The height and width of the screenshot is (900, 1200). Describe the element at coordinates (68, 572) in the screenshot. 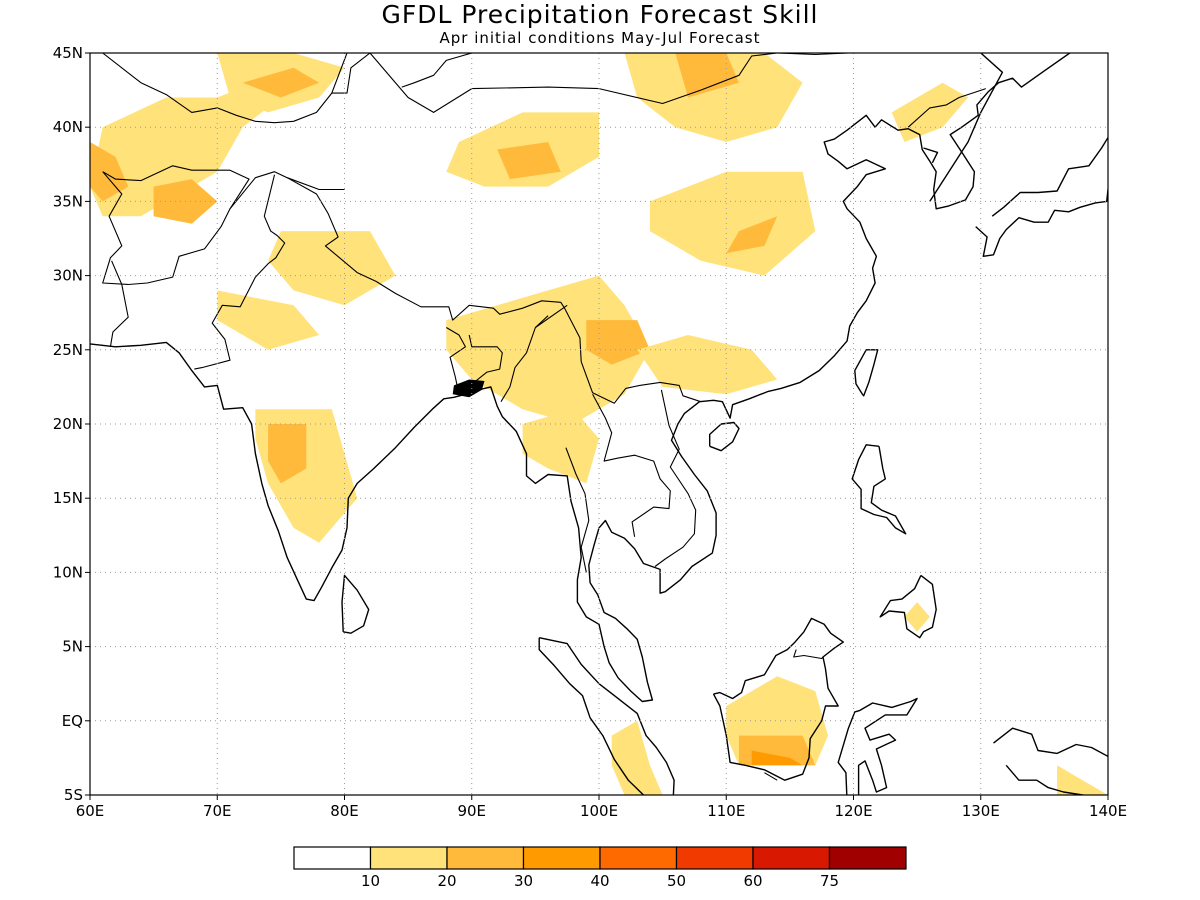

I see `lat-tick-label: 10N` at that location.